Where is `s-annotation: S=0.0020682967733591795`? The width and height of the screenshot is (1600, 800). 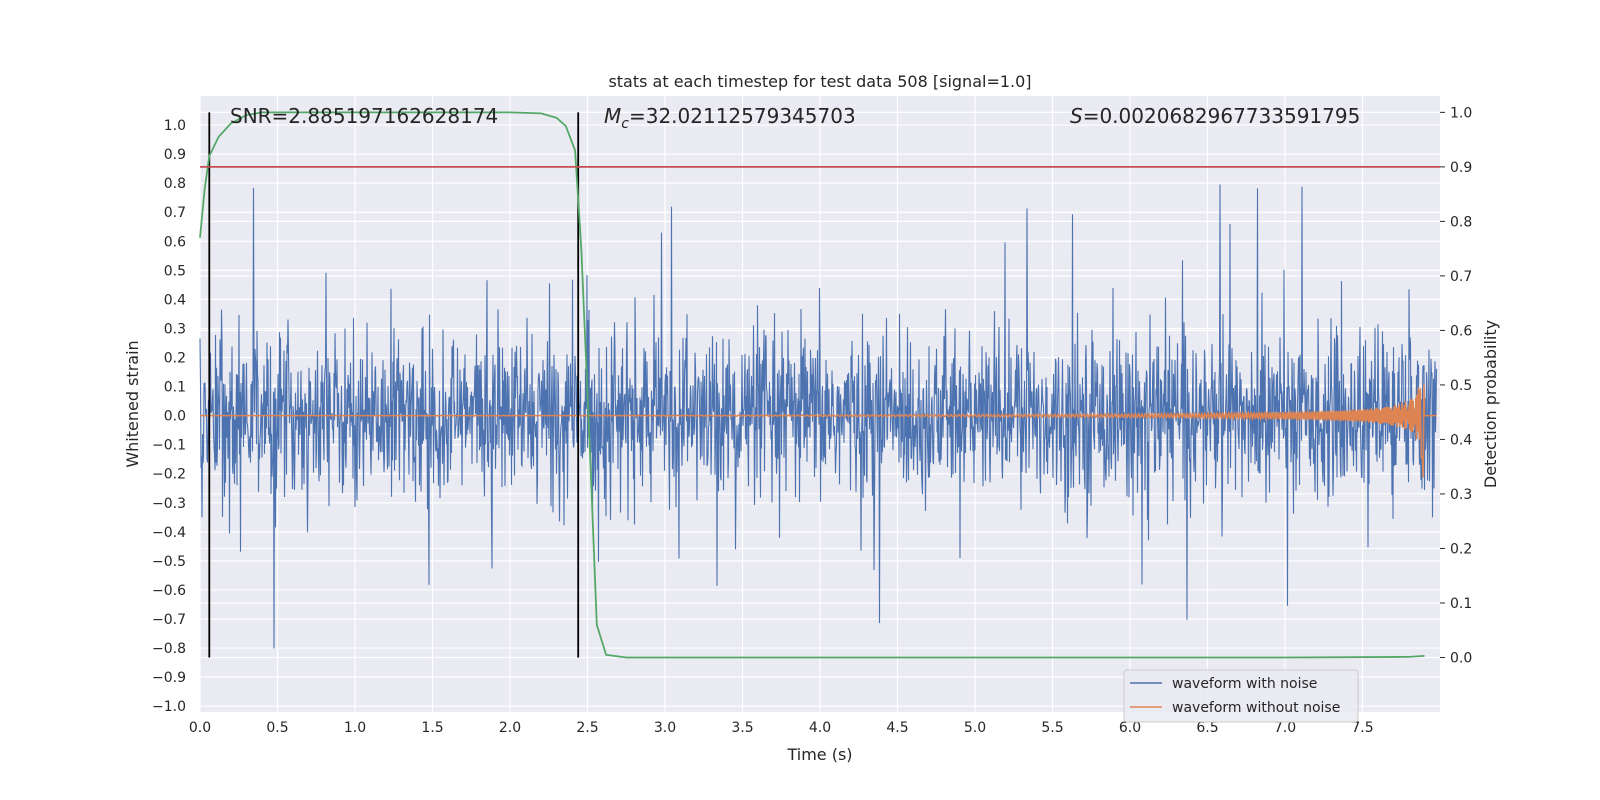
s-annotation: S=0.0020682967733591795 is located at coordinates (1215, 116).